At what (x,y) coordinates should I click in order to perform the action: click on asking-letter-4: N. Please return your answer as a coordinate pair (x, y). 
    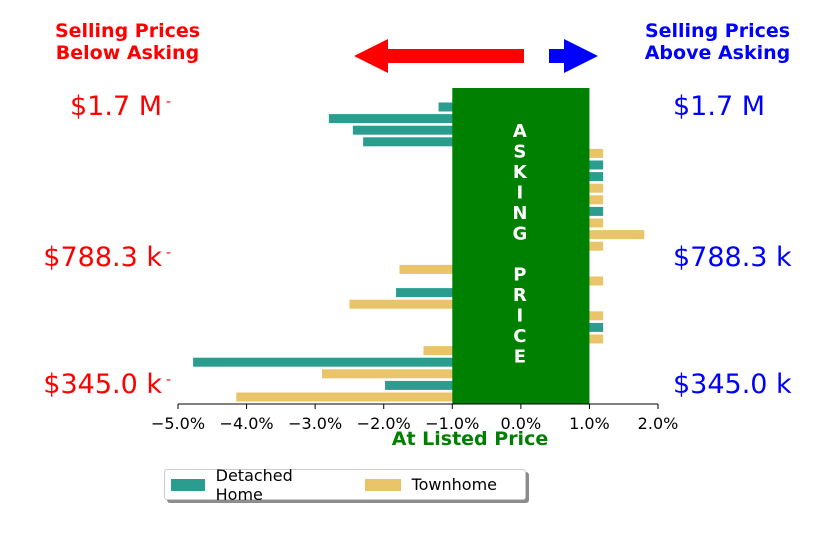
    Looking at the image, I should click on (519, 213).